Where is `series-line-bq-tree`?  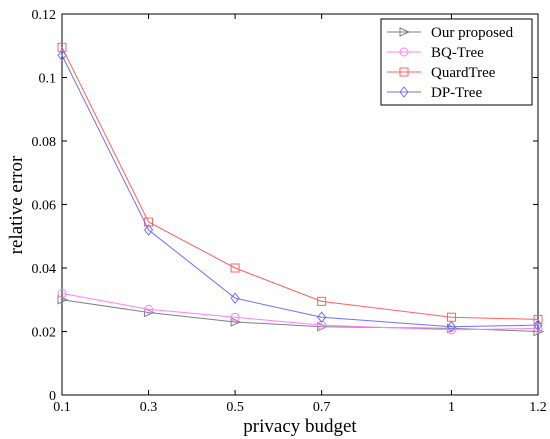 series-line-bq-tree is located at coordinates (300, 311).